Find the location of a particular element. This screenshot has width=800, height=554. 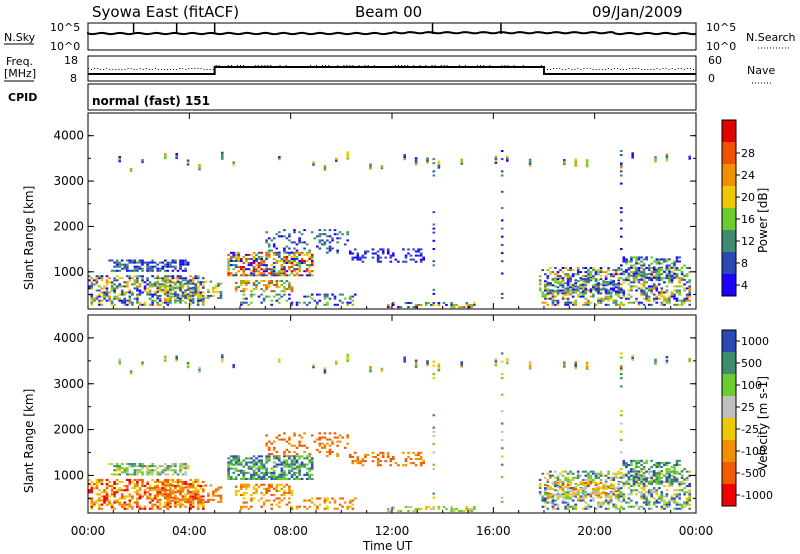

station-title: Syowa East (fitACF) is located at coordinates (165, 12).